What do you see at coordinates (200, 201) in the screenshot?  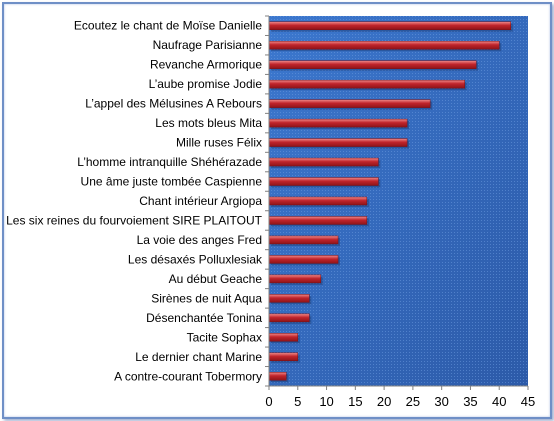 I see `category-label: Chant intérieur Argiopa` at bounding box center [200, 201].